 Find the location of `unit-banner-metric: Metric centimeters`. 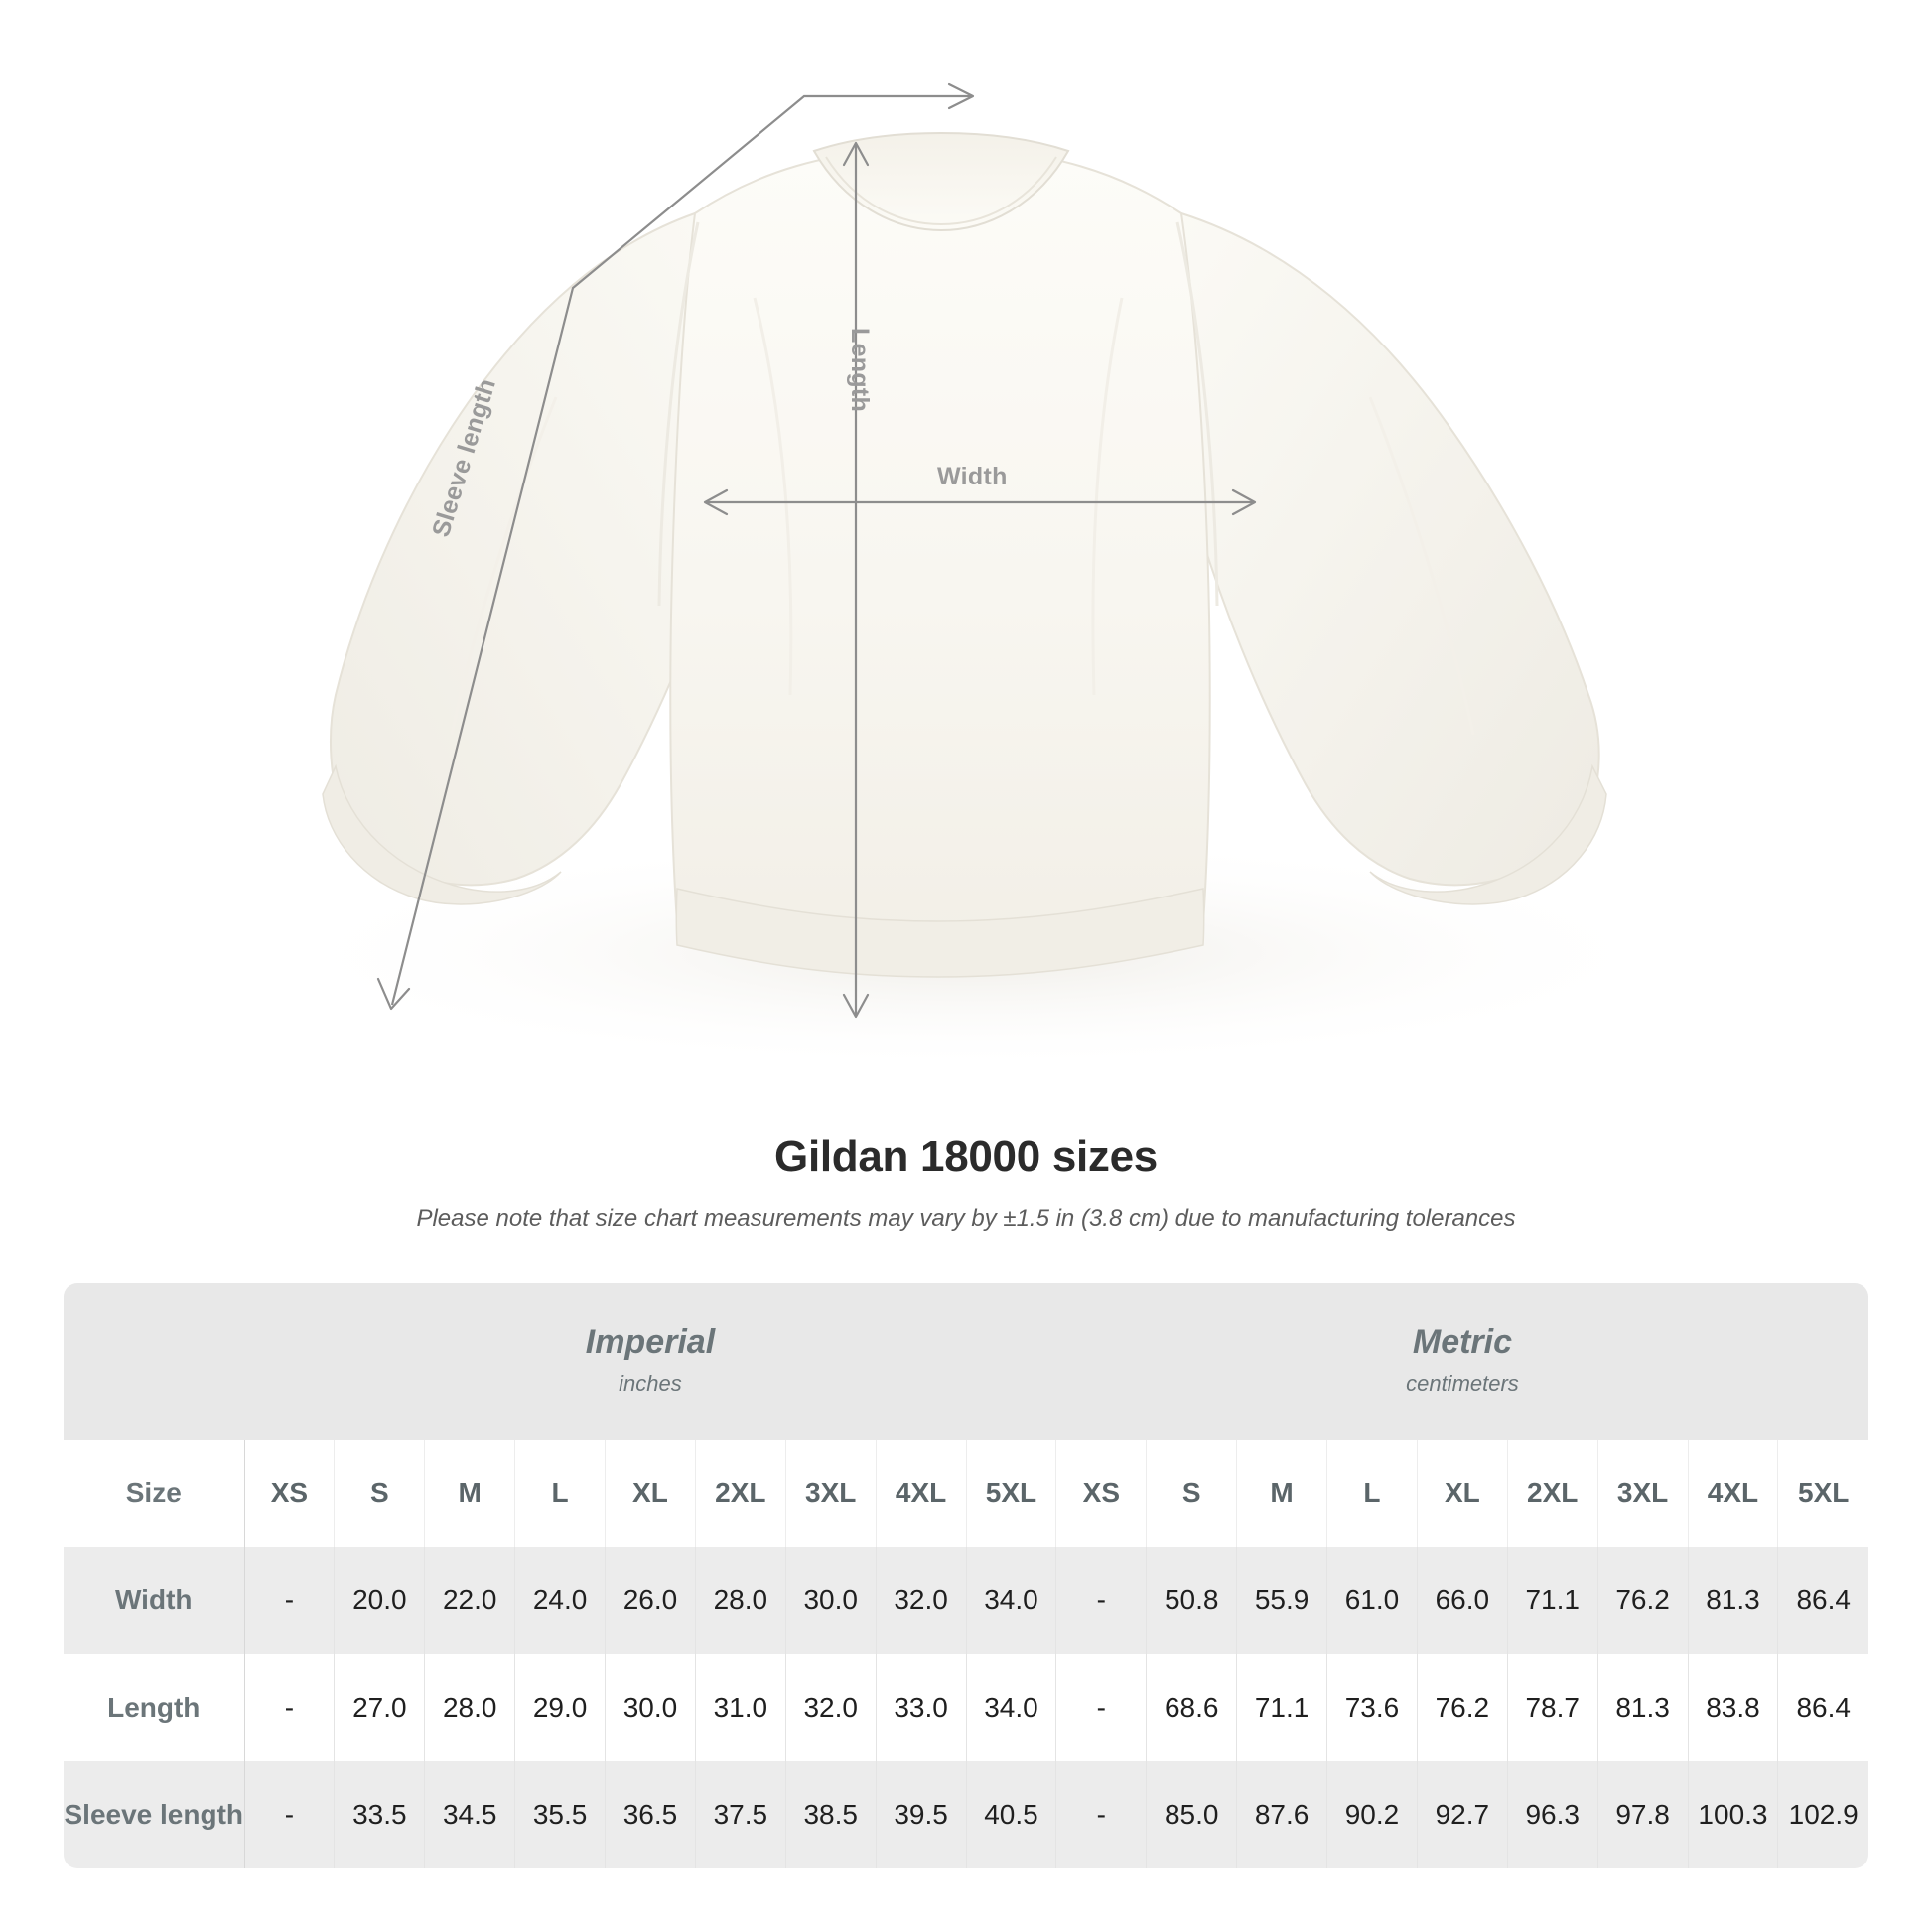

unit-banner-metric: Metric centimeters is located at coordinates (1462, 1361).